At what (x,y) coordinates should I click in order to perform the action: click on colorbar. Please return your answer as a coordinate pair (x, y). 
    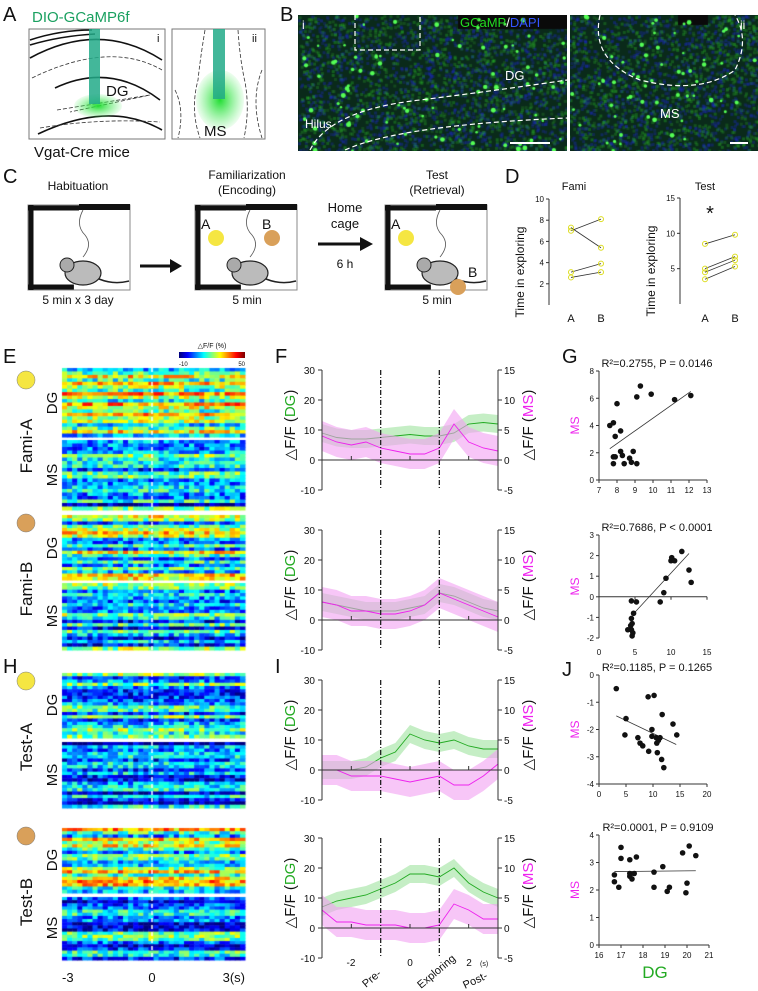
    Looking at the image, I should click on (212, 355).